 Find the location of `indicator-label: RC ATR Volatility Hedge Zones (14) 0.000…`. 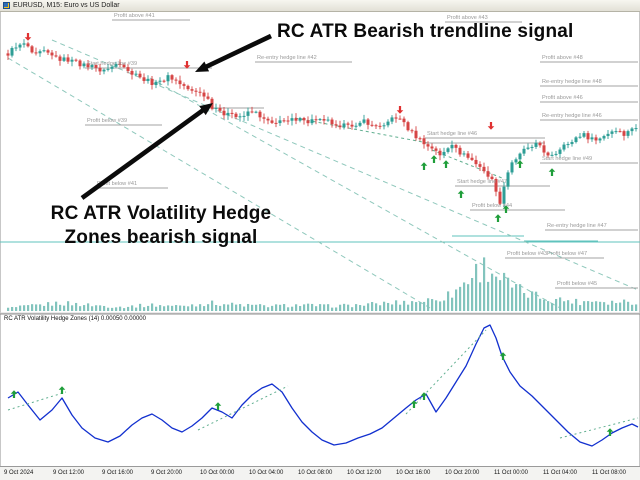

indicator-label: RC ATR Volatility Hedge Zones (14) 0.000… is located at coordinates (75, 319).